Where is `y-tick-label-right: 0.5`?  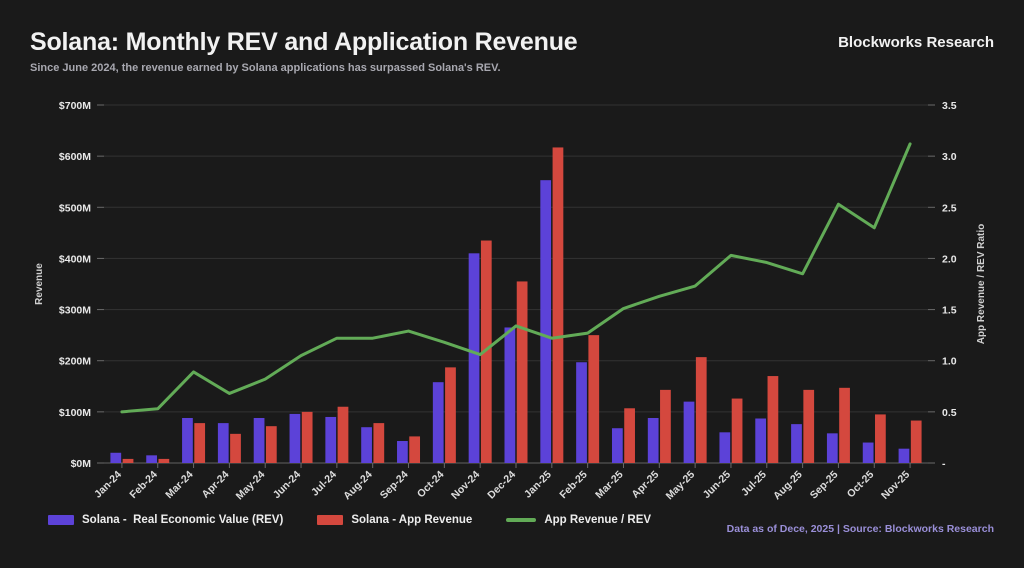
y-tick-label-right: 0.5 is located at coordinates (949, 413).